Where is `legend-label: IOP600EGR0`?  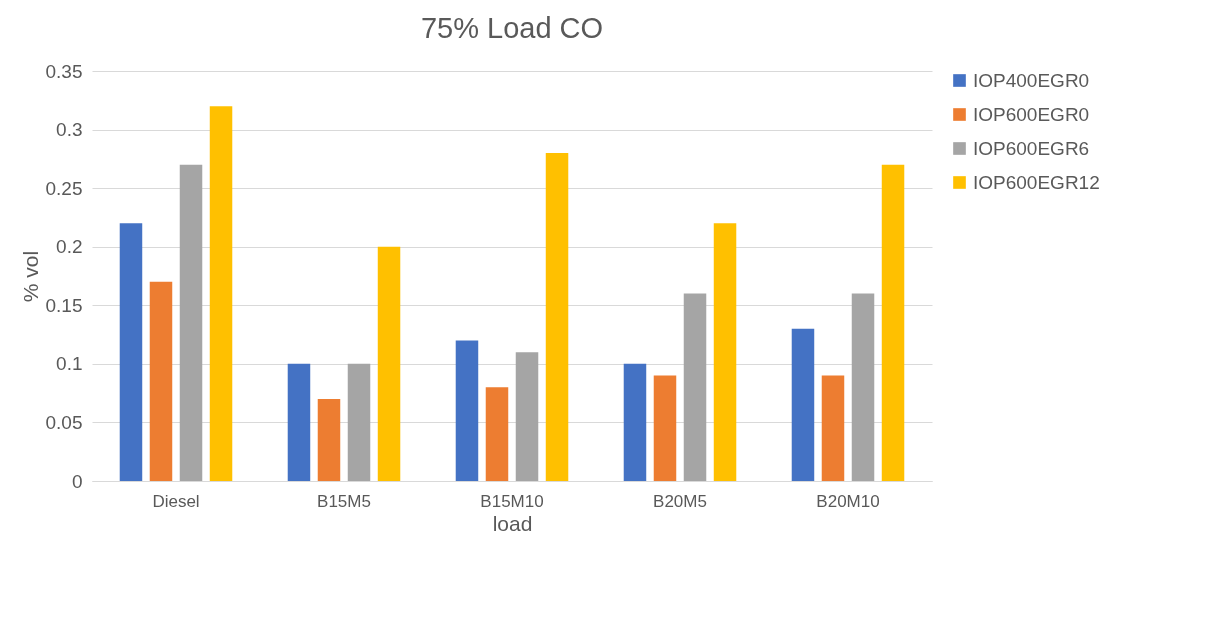 legend-label: IOP600EGR0 is located at coordinates (1031, 114).